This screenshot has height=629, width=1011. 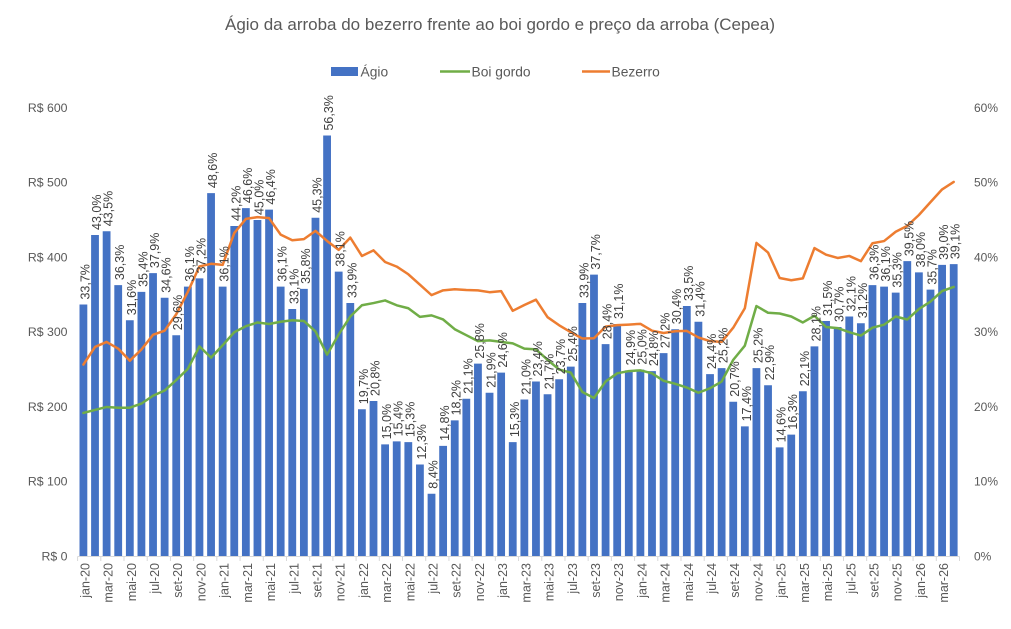 I want to click on svg-text: mai-22, so click(x=410, y=582).